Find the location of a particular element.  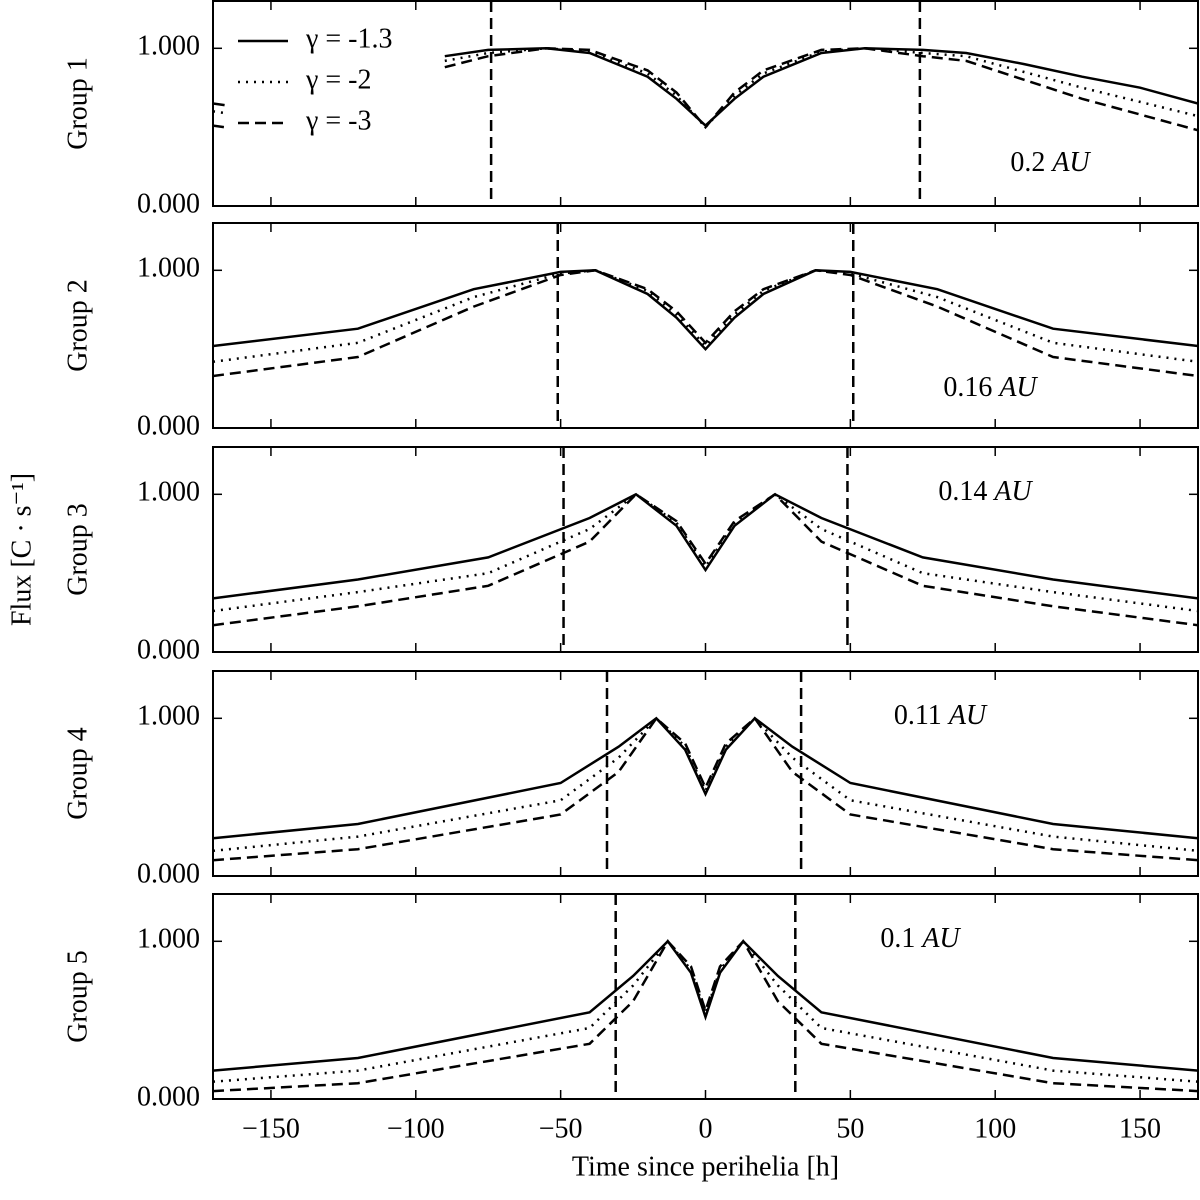

x-tick-label: 150 is located at coordinates (1140, 1128).